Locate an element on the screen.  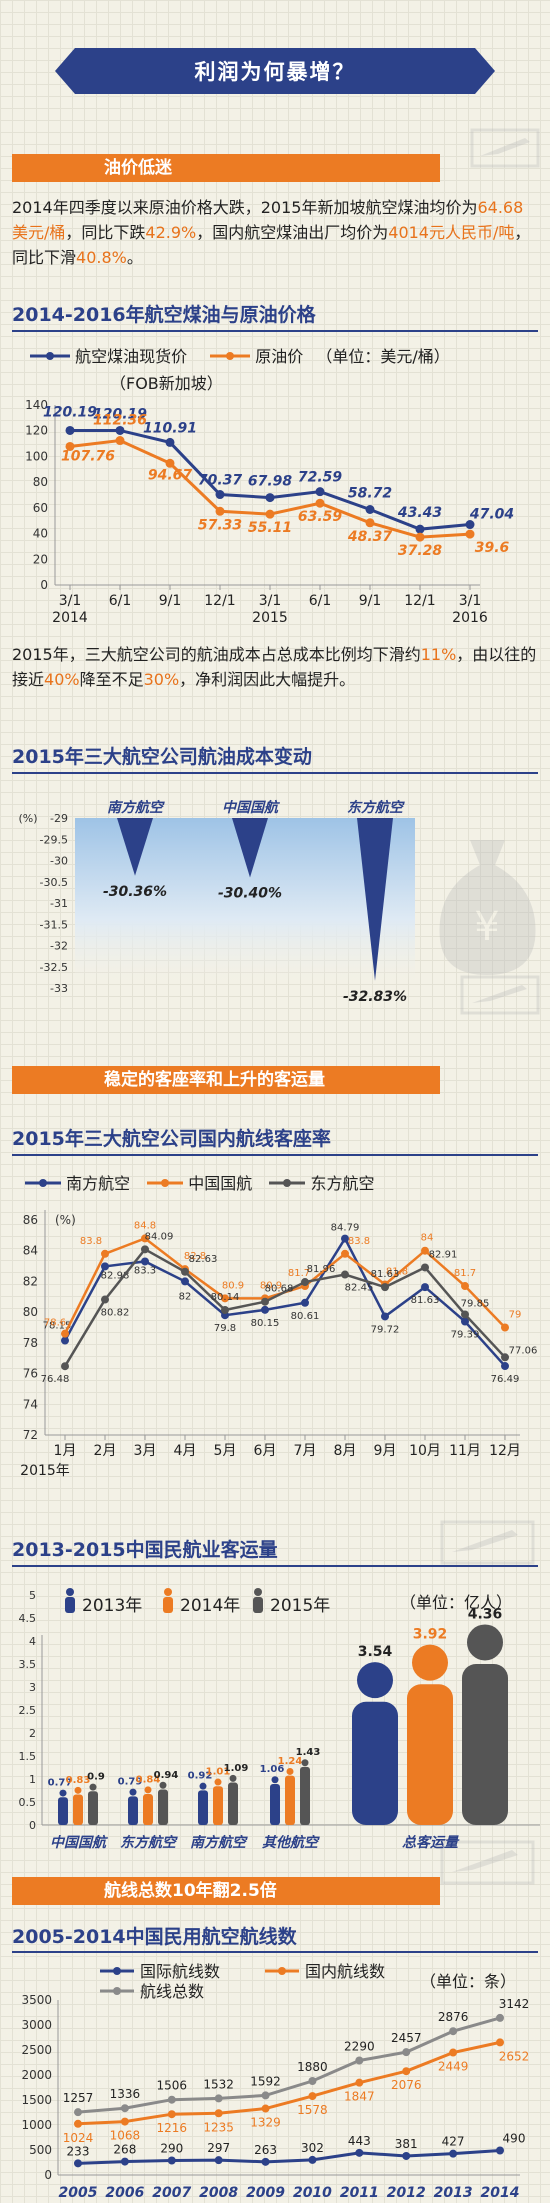
y-tick-label: 60 is located at coordinates (40, 508).